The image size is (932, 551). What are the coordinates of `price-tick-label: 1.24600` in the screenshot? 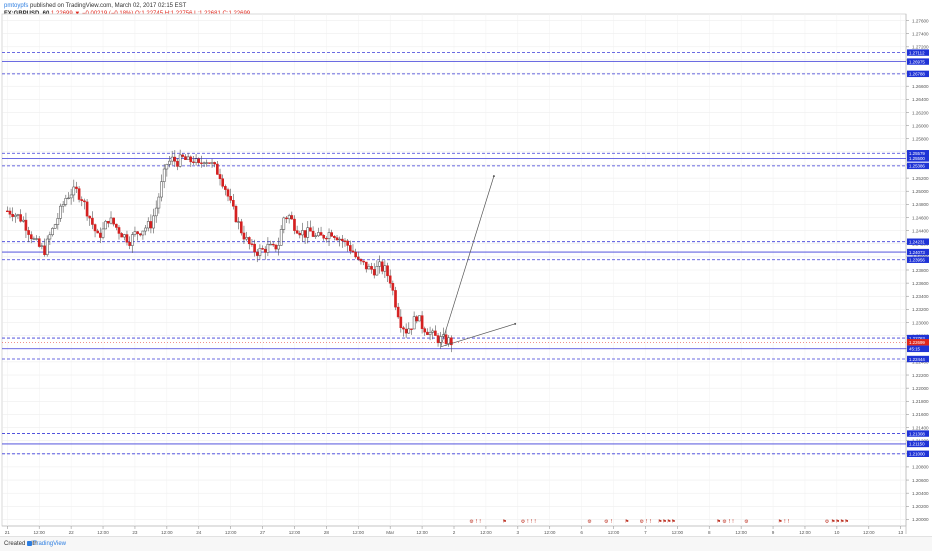 It's located at (920, 217).